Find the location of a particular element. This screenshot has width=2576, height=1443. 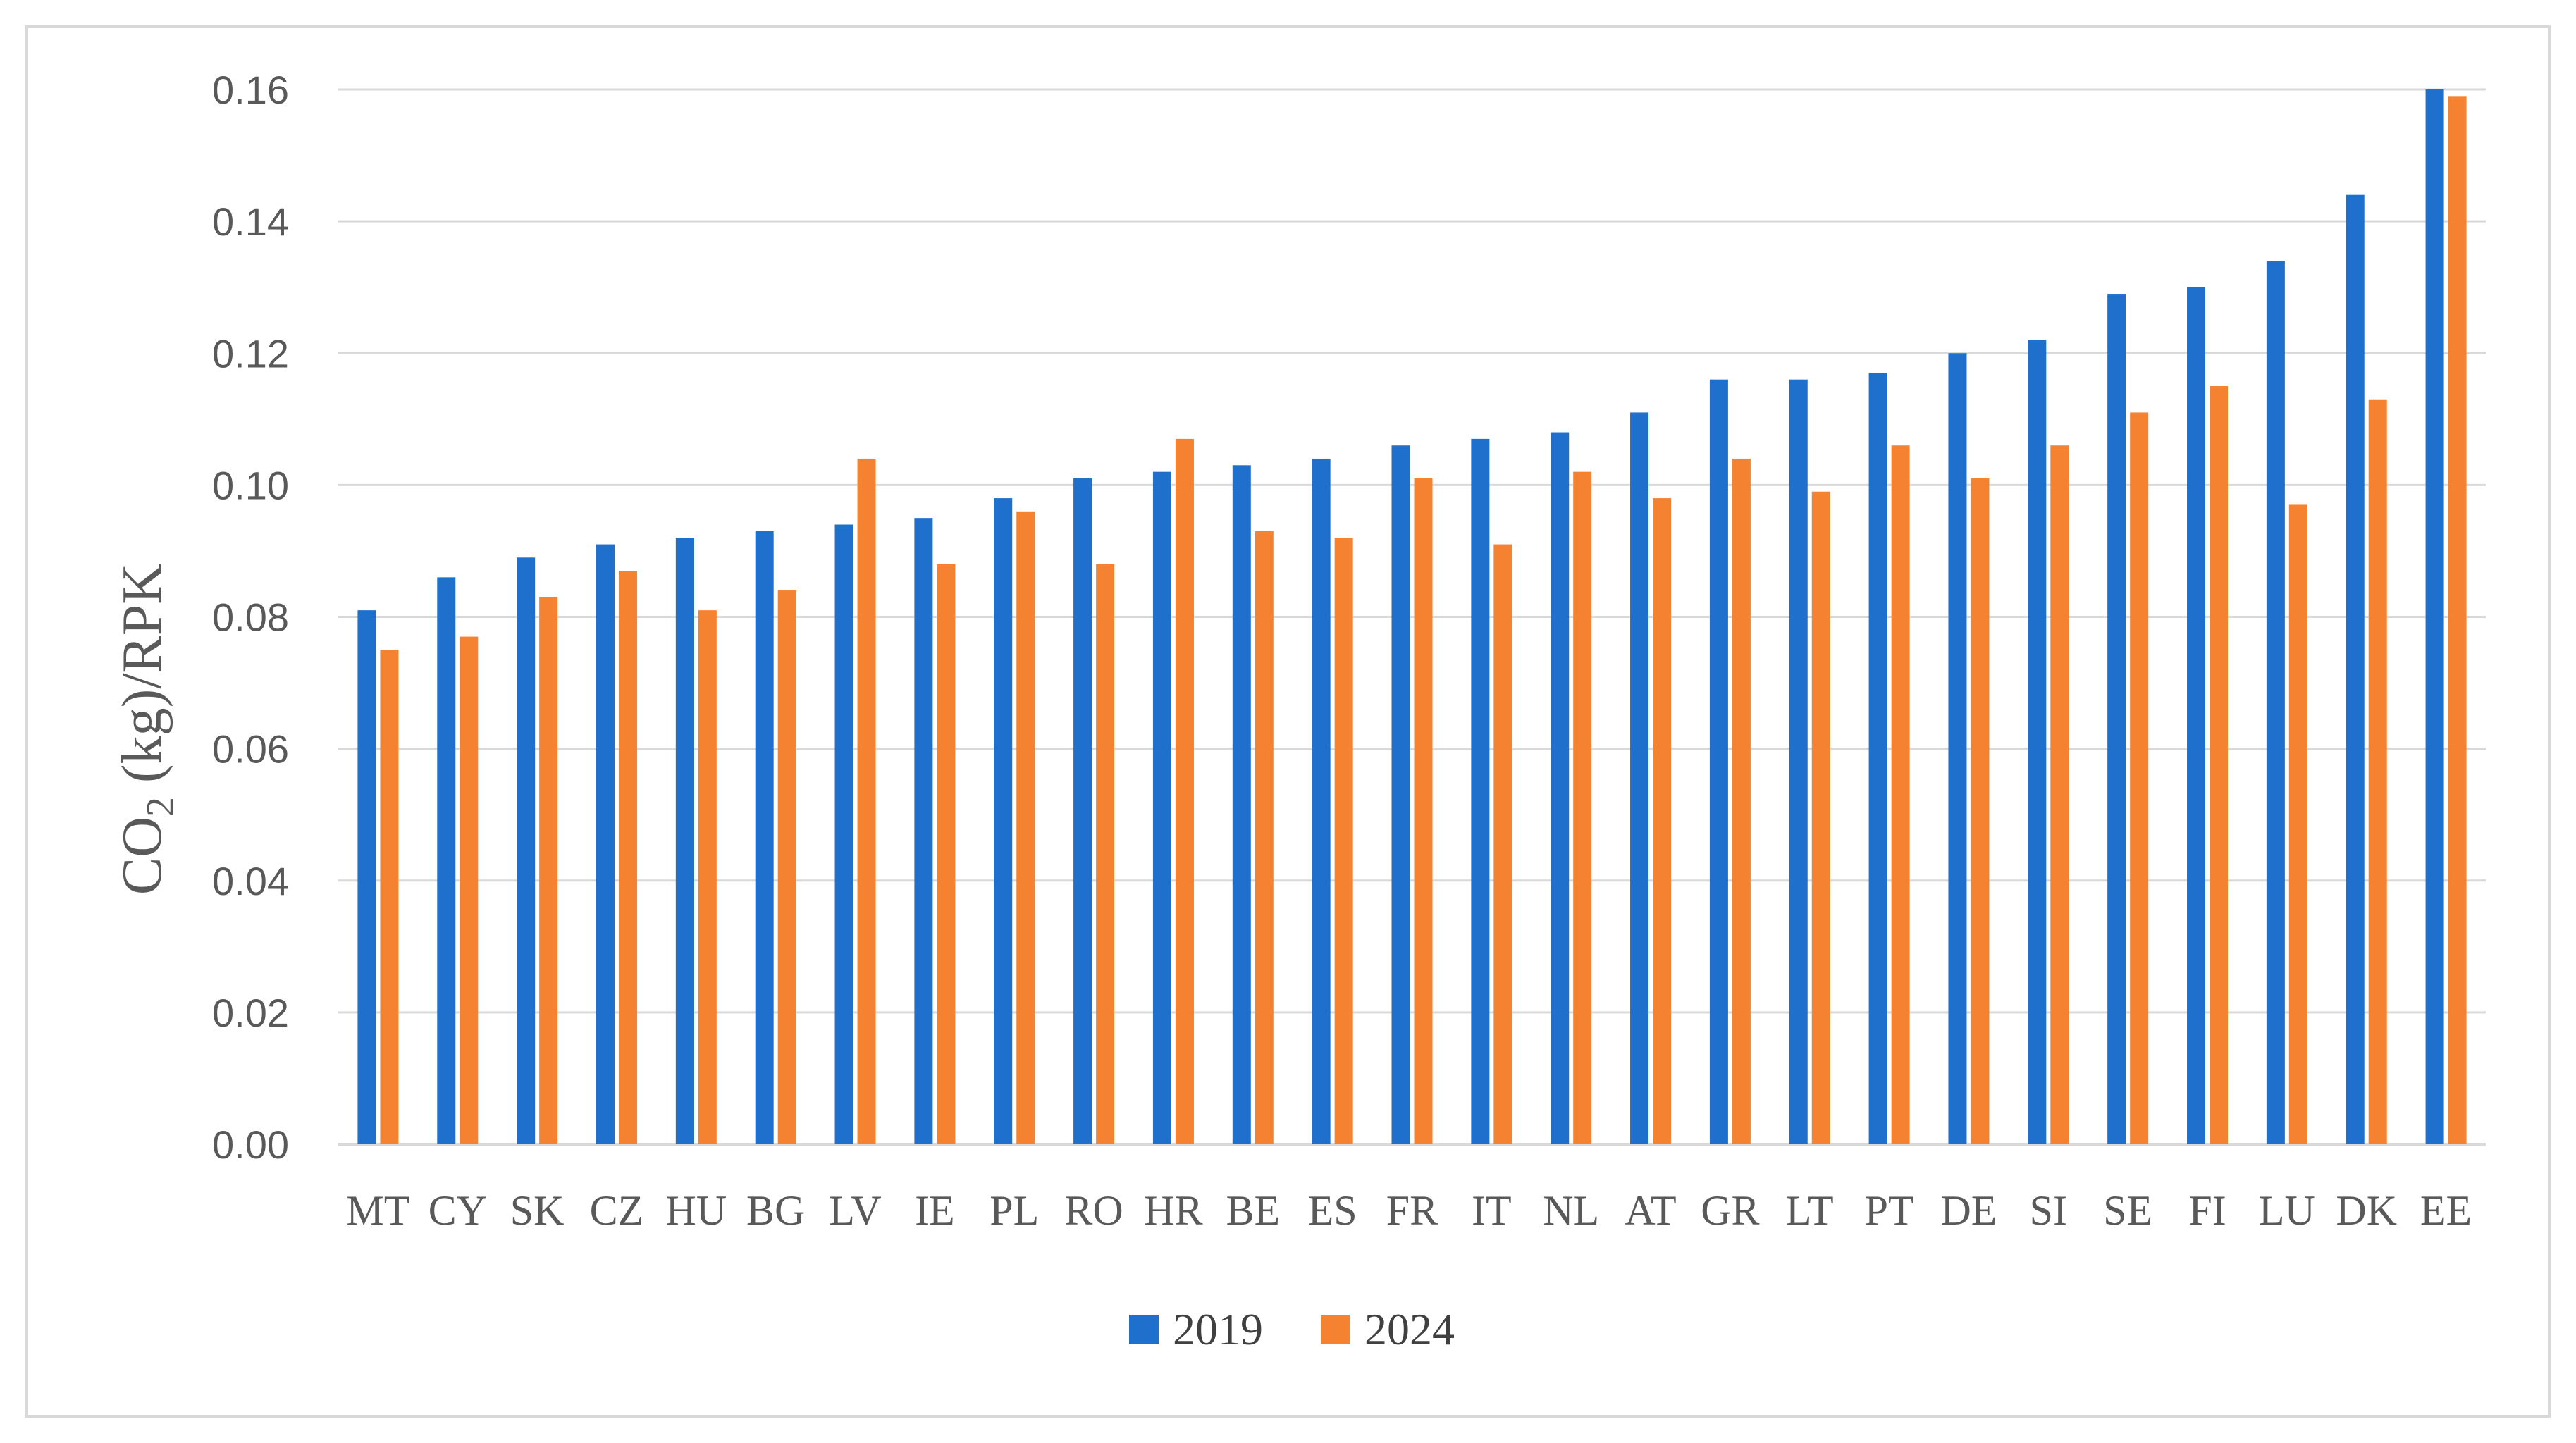

y-axis-label: CO2 (kg)/RPK is located at coordinates (147, 729).